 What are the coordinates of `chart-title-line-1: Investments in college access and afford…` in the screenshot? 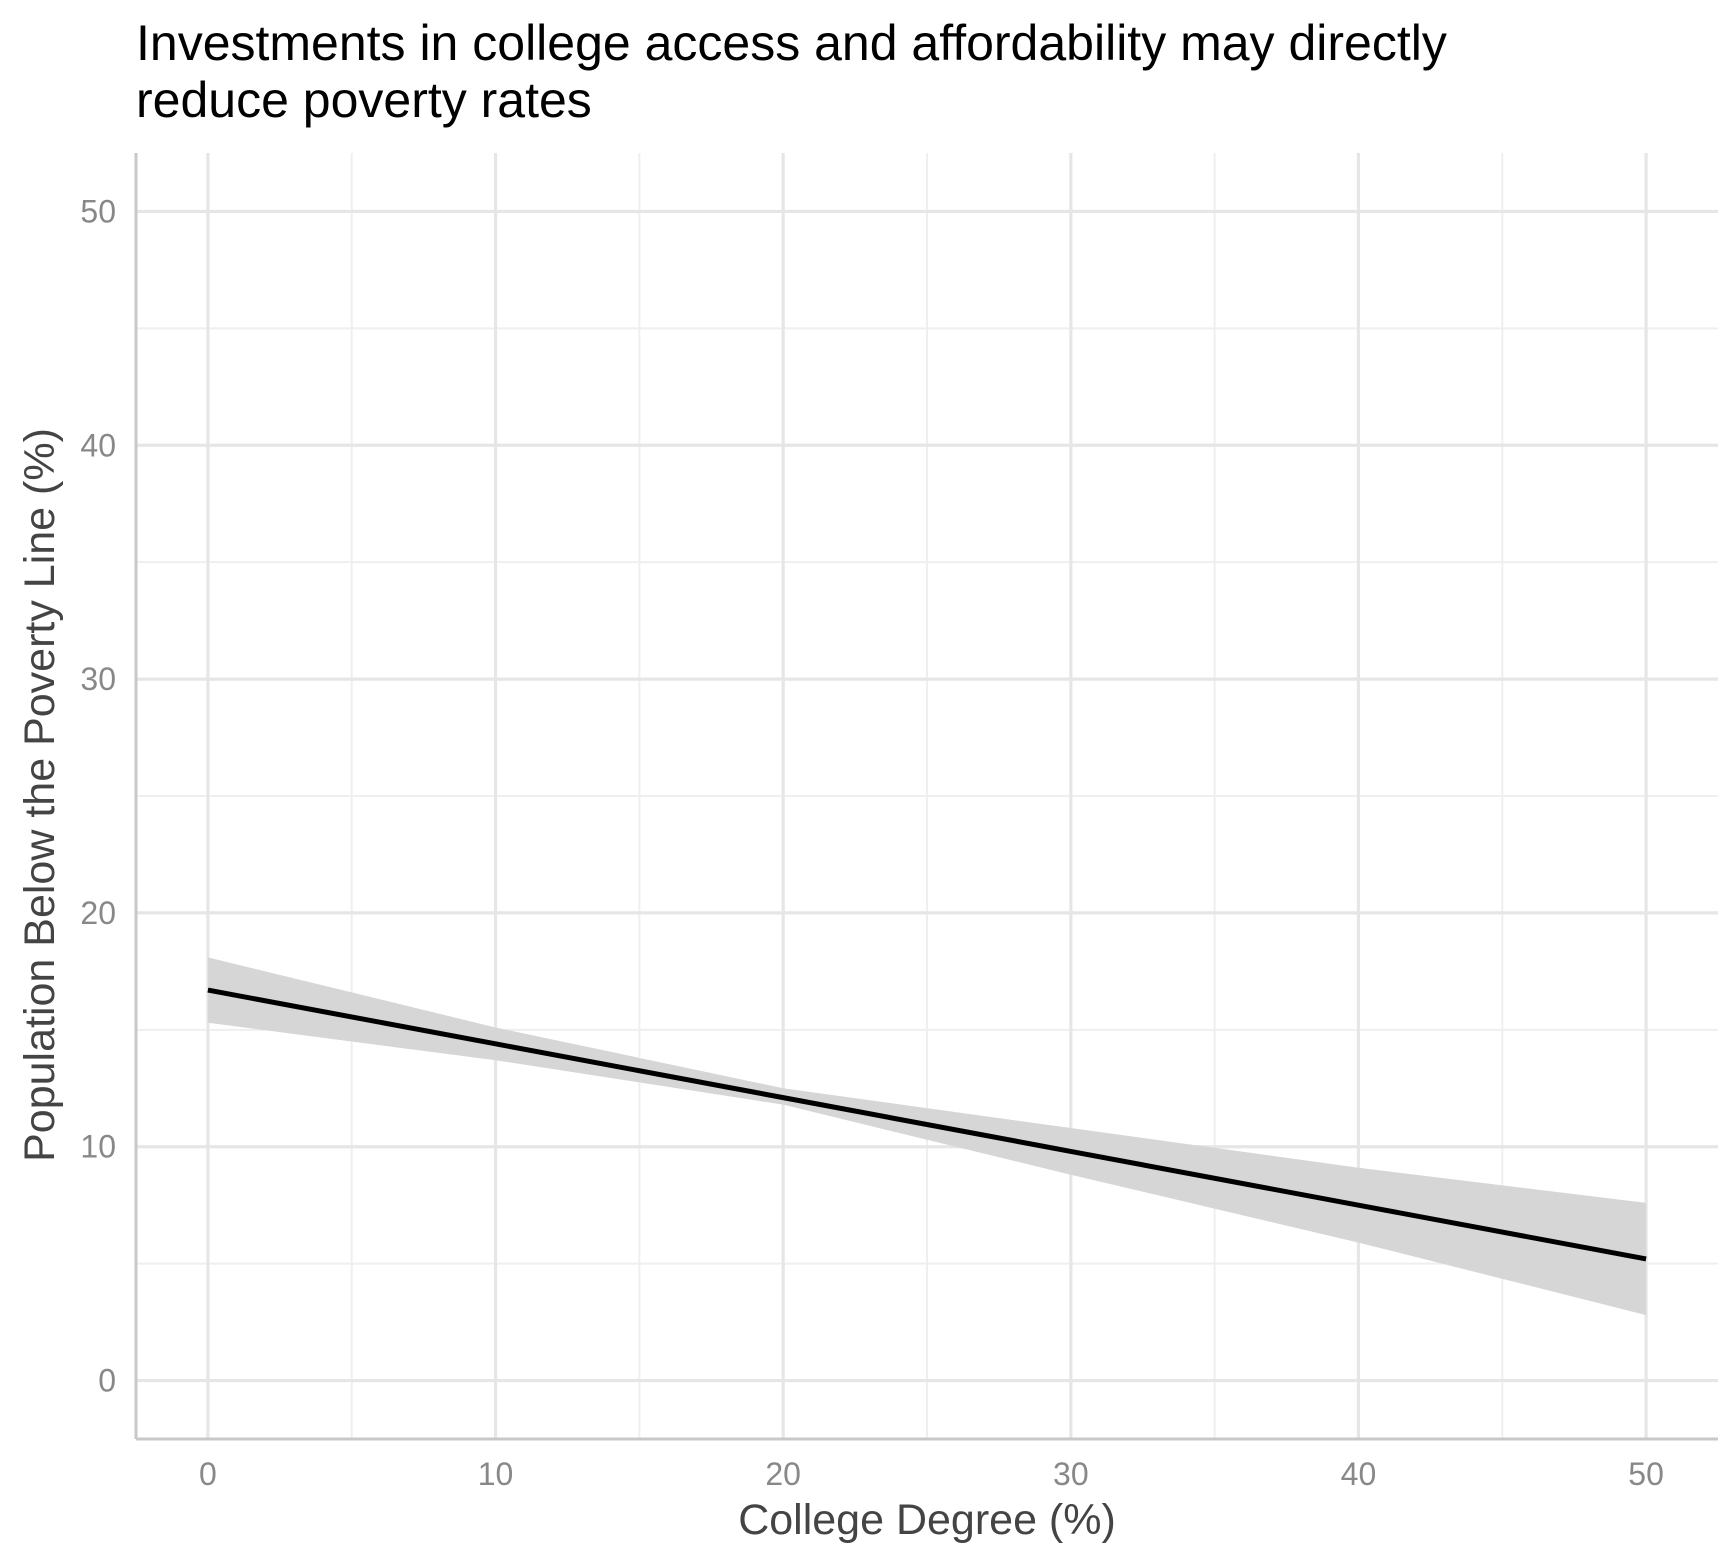 It's located at (791, 43).